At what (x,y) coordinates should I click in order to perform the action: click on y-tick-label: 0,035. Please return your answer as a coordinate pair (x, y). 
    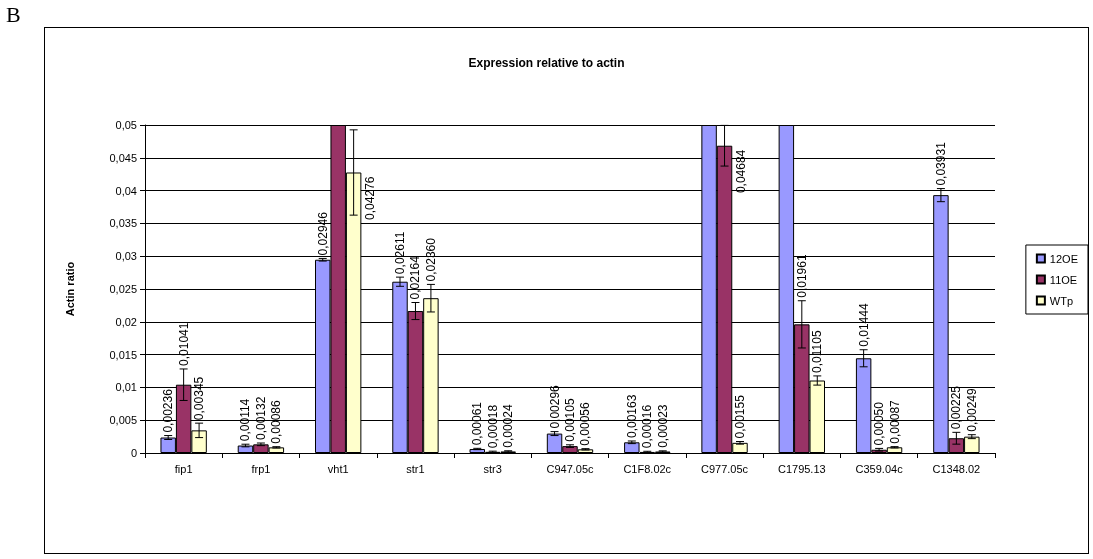
    Looking at the image, I should click on (123, 223).